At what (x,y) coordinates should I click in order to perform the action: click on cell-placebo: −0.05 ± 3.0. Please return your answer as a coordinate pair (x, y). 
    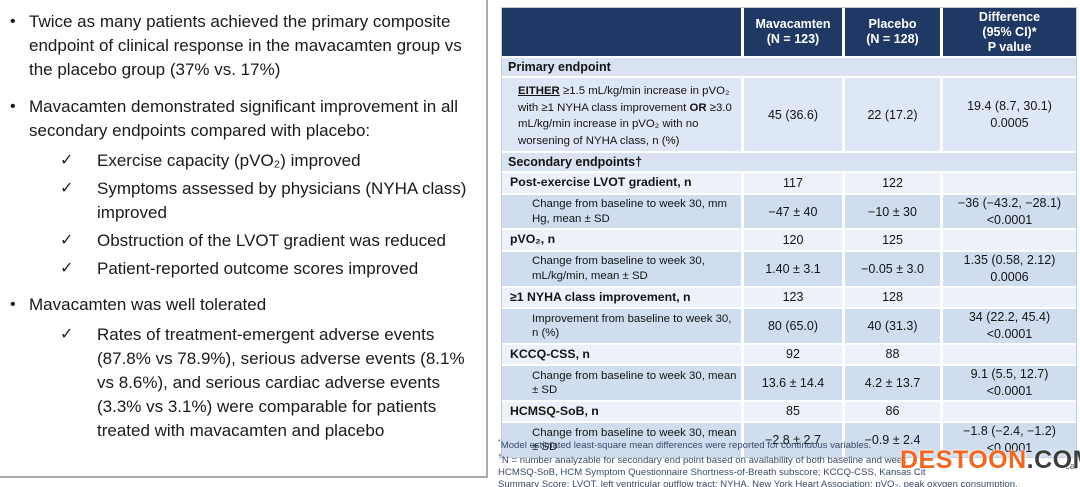
    Looking at the image, I should click on (892, 268).